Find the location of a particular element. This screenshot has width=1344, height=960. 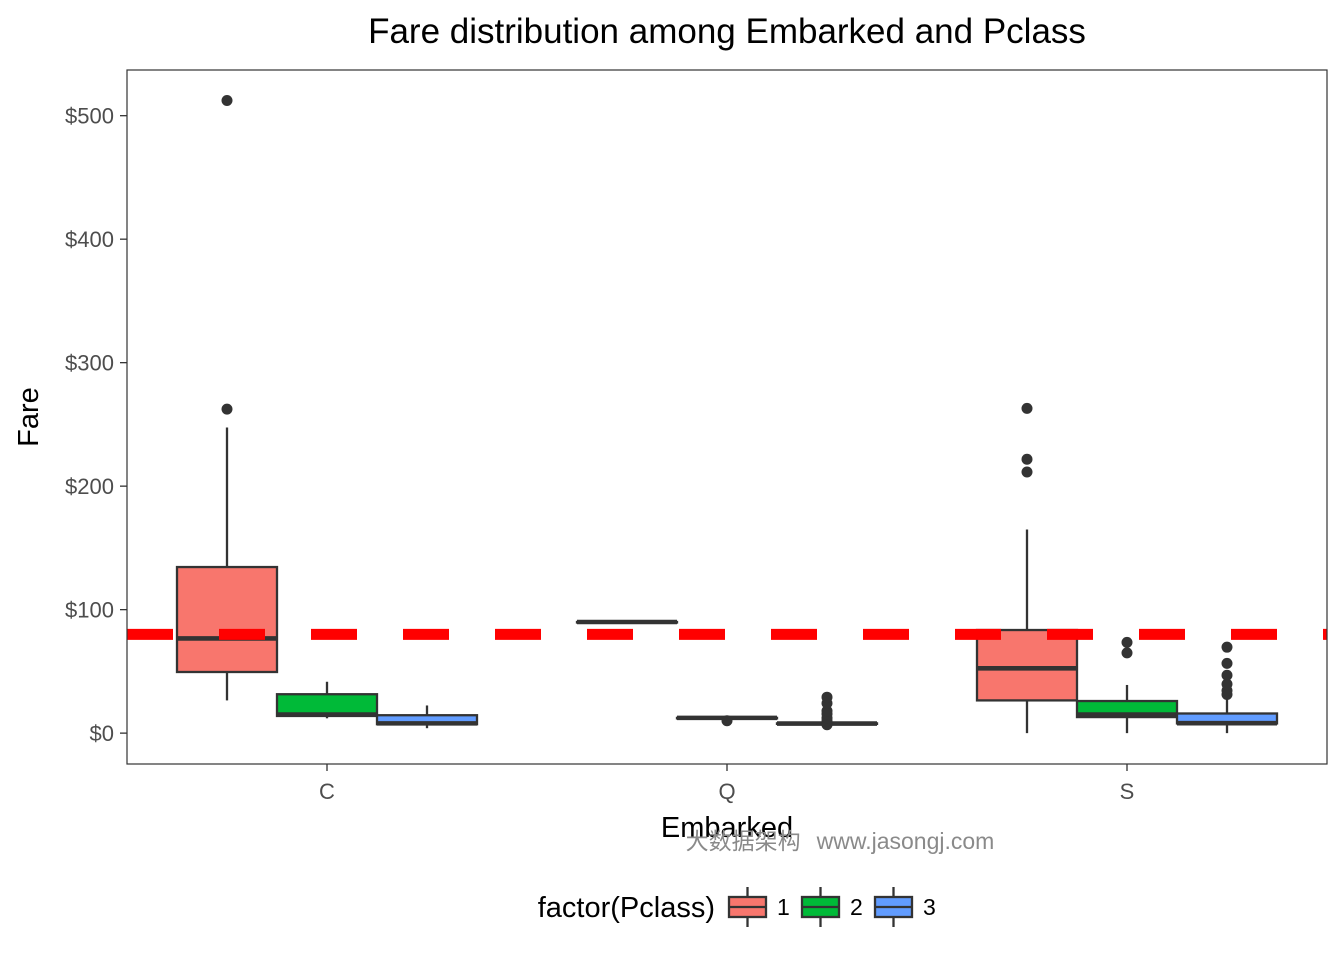

legend: factor(Pclass) 1 2 3 is located at coordinates (737, 907).